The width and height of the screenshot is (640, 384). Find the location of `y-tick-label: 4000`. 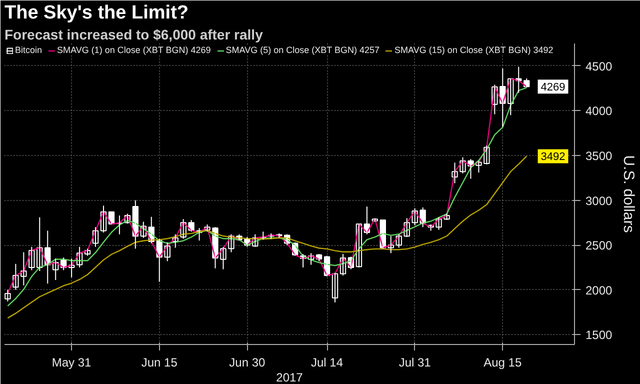

y-tick-label: 4000 is located at coordinates (599, 111).